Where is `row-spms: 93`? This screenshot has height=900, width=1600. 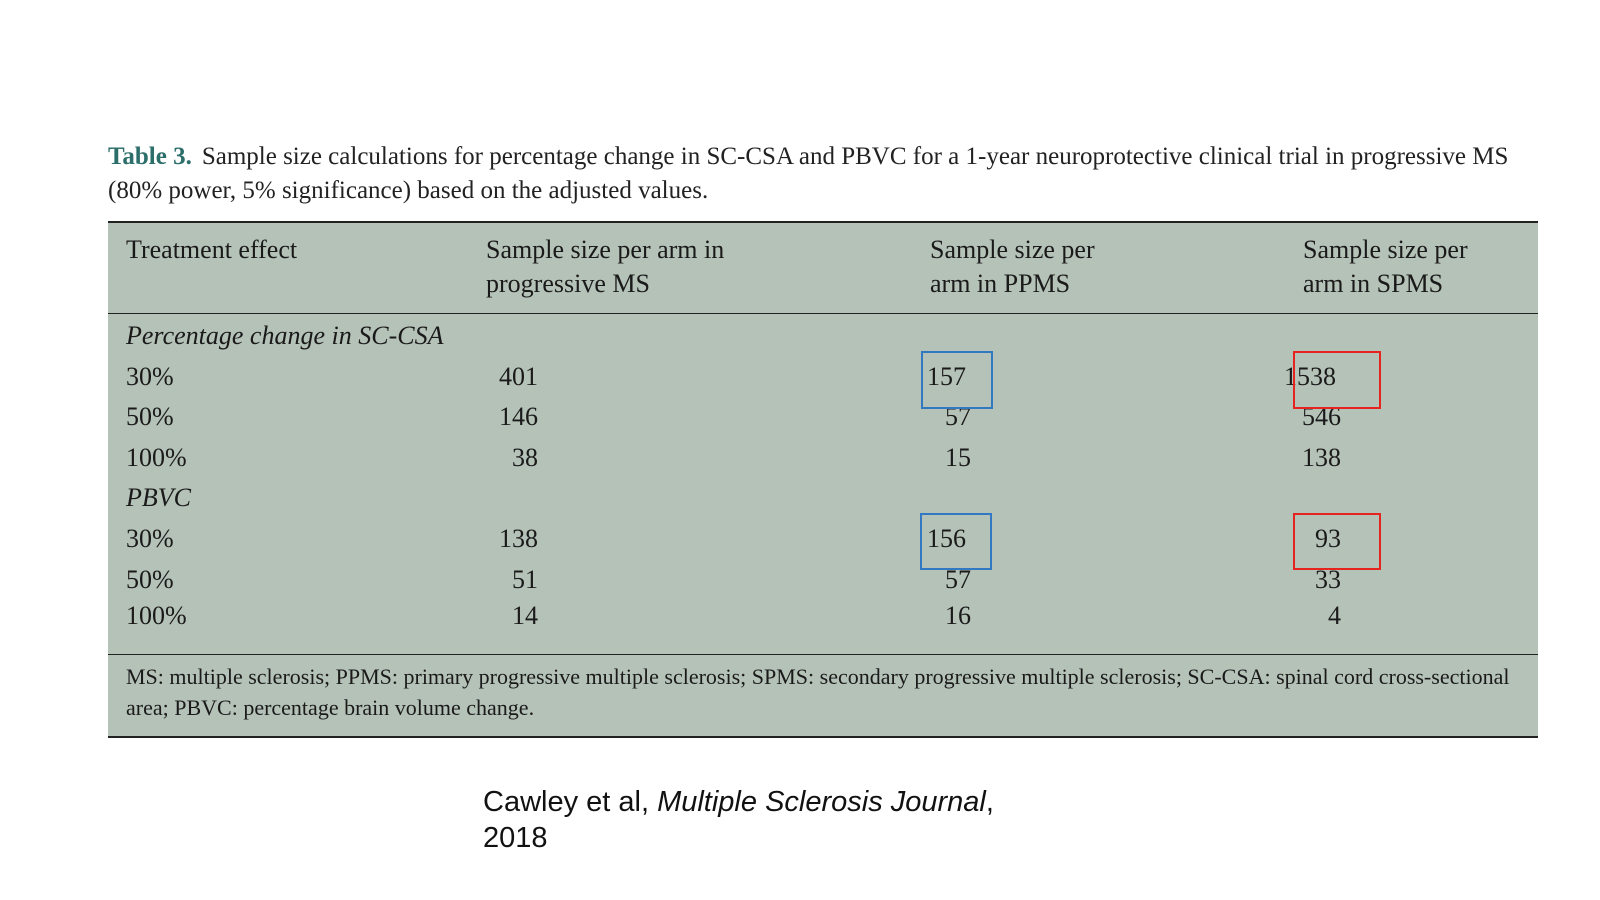
row-spms: 93 is located at coordinates (1328, 538).